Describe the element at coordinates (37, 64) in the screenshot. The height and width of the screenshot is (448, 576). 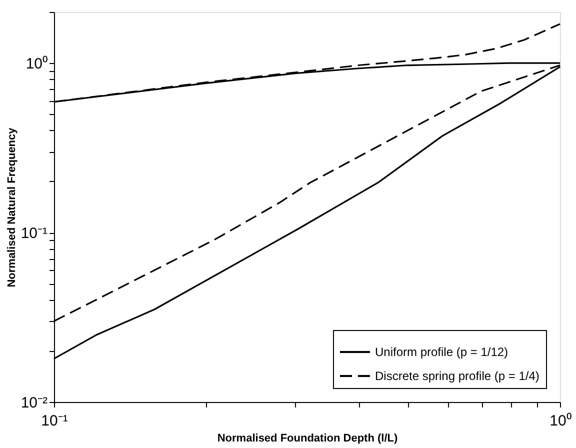
I see `y-tick-label: 10⁰` at that location.